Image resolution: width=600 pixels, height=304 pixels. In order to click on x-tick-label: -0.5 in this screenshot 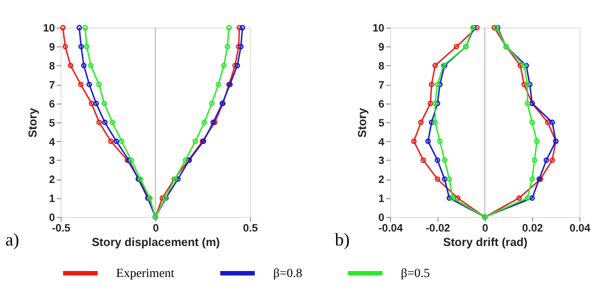, I will do `click(61, 228)`.